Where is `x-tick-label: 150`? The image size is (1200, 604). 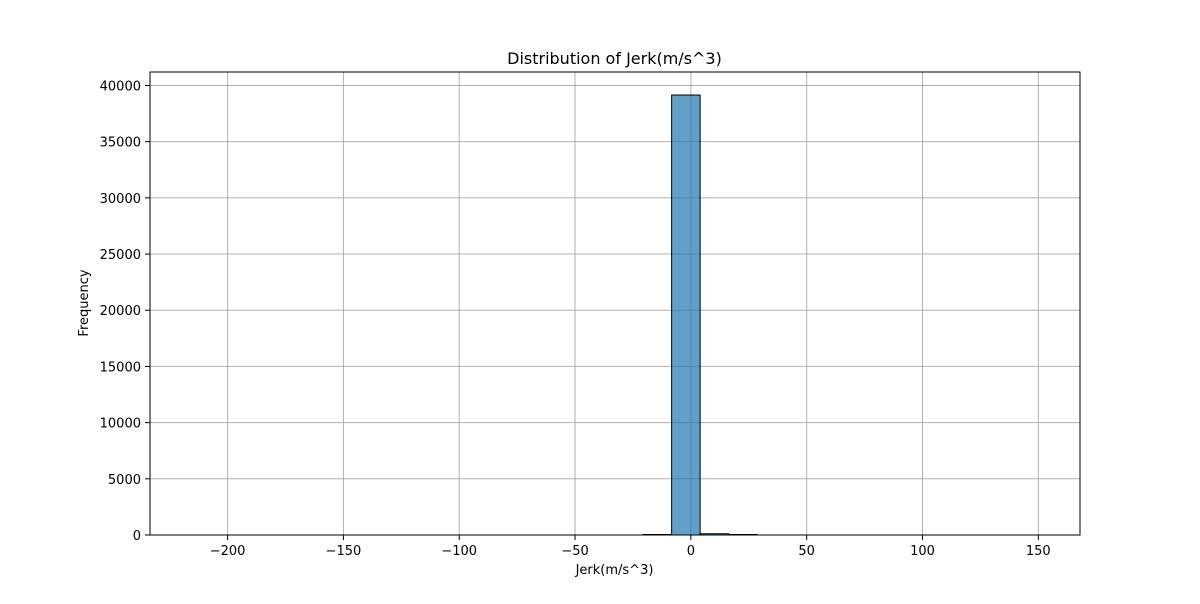 x-tick-label: 150 is located at coordinates (1038, 551).